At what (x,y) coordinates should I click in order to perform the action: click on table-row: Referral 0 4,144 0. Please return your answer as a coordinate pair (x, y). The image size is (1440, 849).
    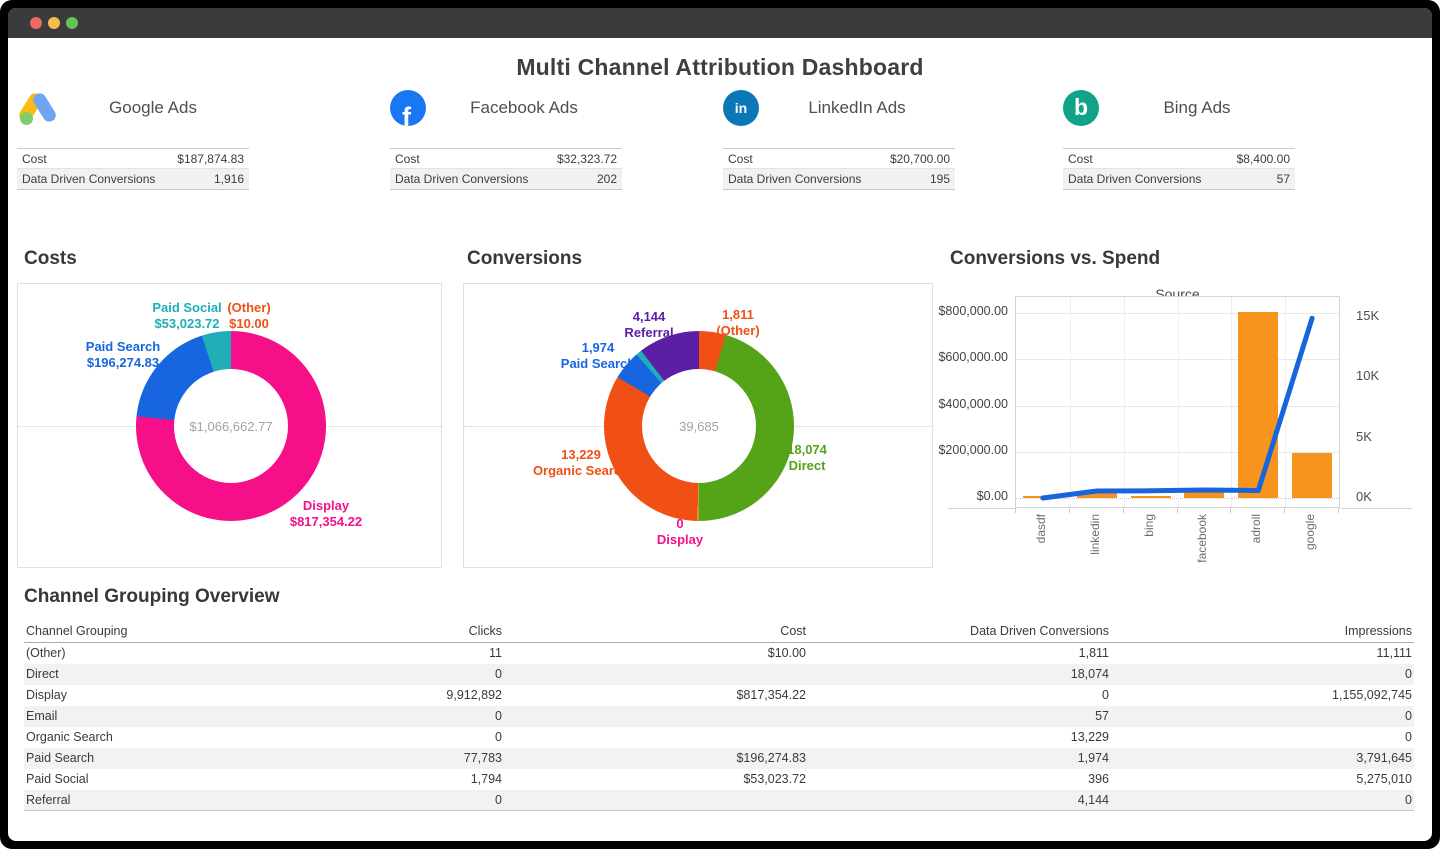
    Looking at the image, I should click on (719, 800).